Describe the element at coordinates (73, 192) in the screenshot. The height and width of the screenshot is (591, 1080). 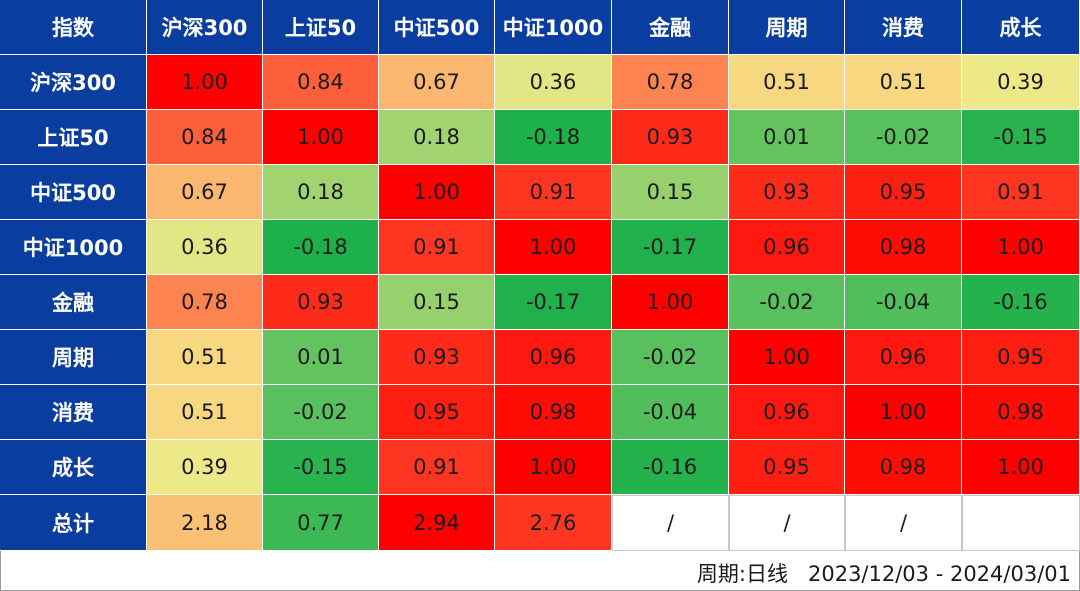
I see `row-header: 中证500` at that location.